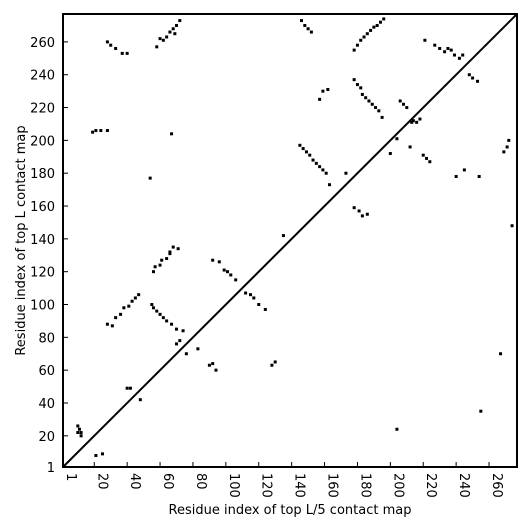 This screenshot has width=531, height=531. I want to click on y-tick-label: 20, so click(46, 437).